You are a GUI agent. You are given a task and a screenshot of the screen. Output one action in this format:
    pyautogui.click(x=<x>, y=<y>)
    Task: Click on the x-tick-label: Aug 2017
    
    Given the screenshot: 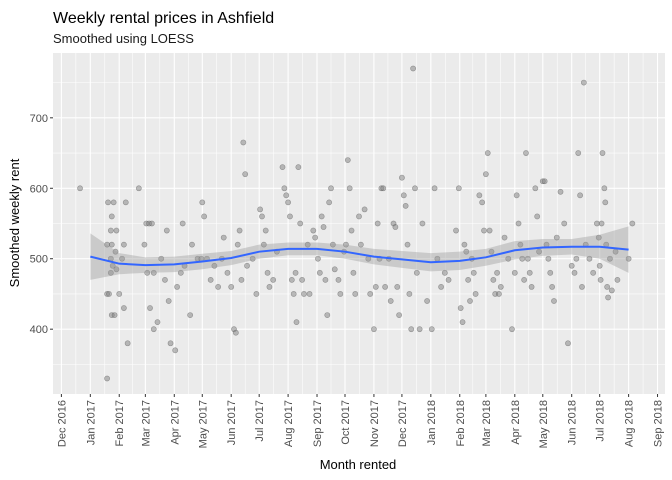 What is the action you would take?
    pyautogui.click(x=289, y=423)
    